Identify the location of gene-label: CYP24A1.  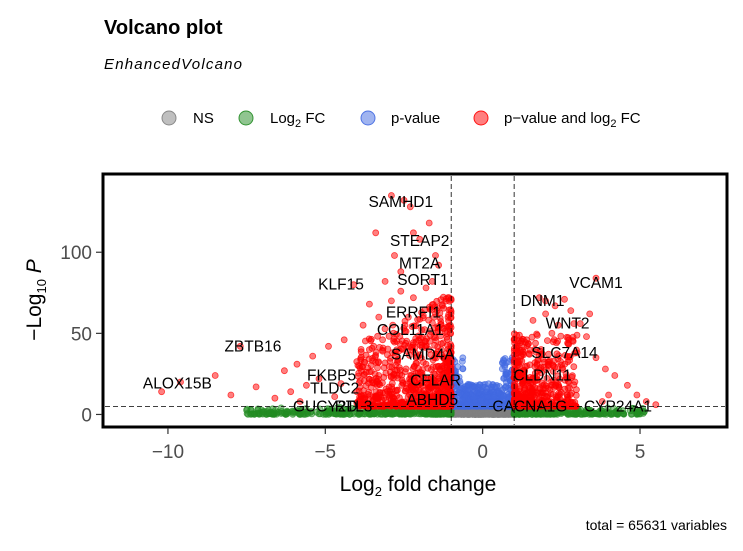
(618, 406).